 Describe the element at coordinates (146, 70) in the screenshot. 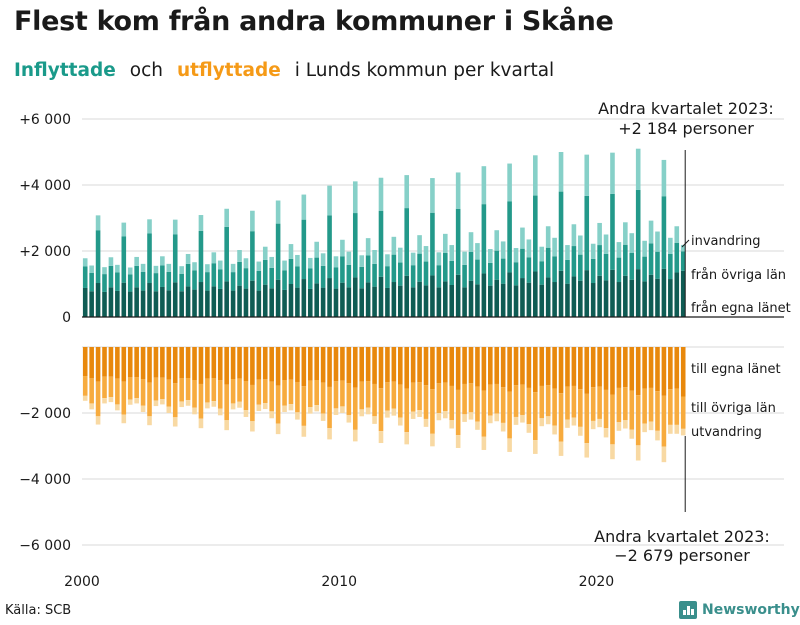

I see `subtitle-och: och` at that location.